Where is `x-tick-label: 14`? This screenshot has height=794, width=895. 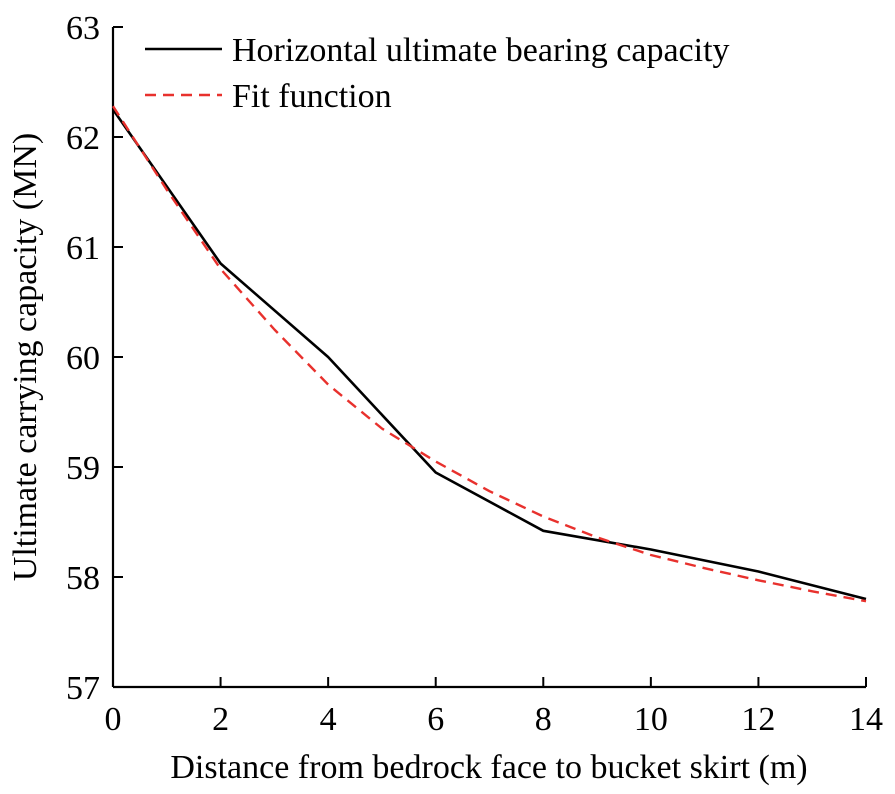 x-tick-label: 14 is located at coordinates (866, 719).